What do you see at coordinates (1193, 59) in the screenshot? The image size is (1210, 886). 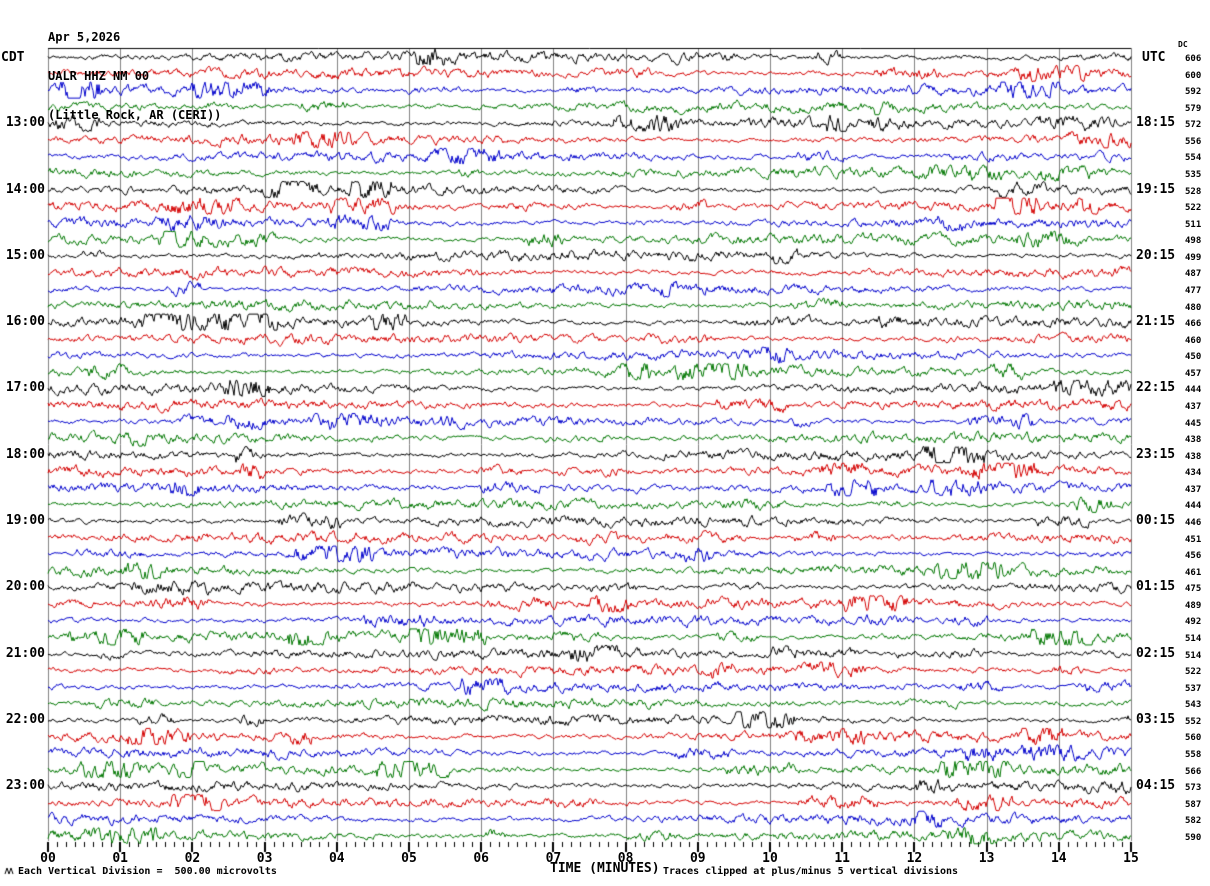 I see `dc-offset-value: 606` at bounding box center [1193, 59].